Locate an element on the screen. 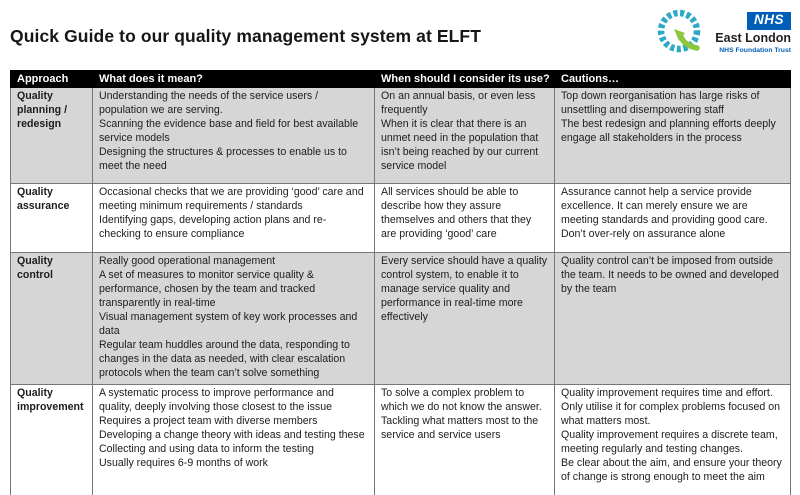 The image size is (800, 495). logo-block: NHS East London NHS Foundation Trust is located at coordinates (722, 33).